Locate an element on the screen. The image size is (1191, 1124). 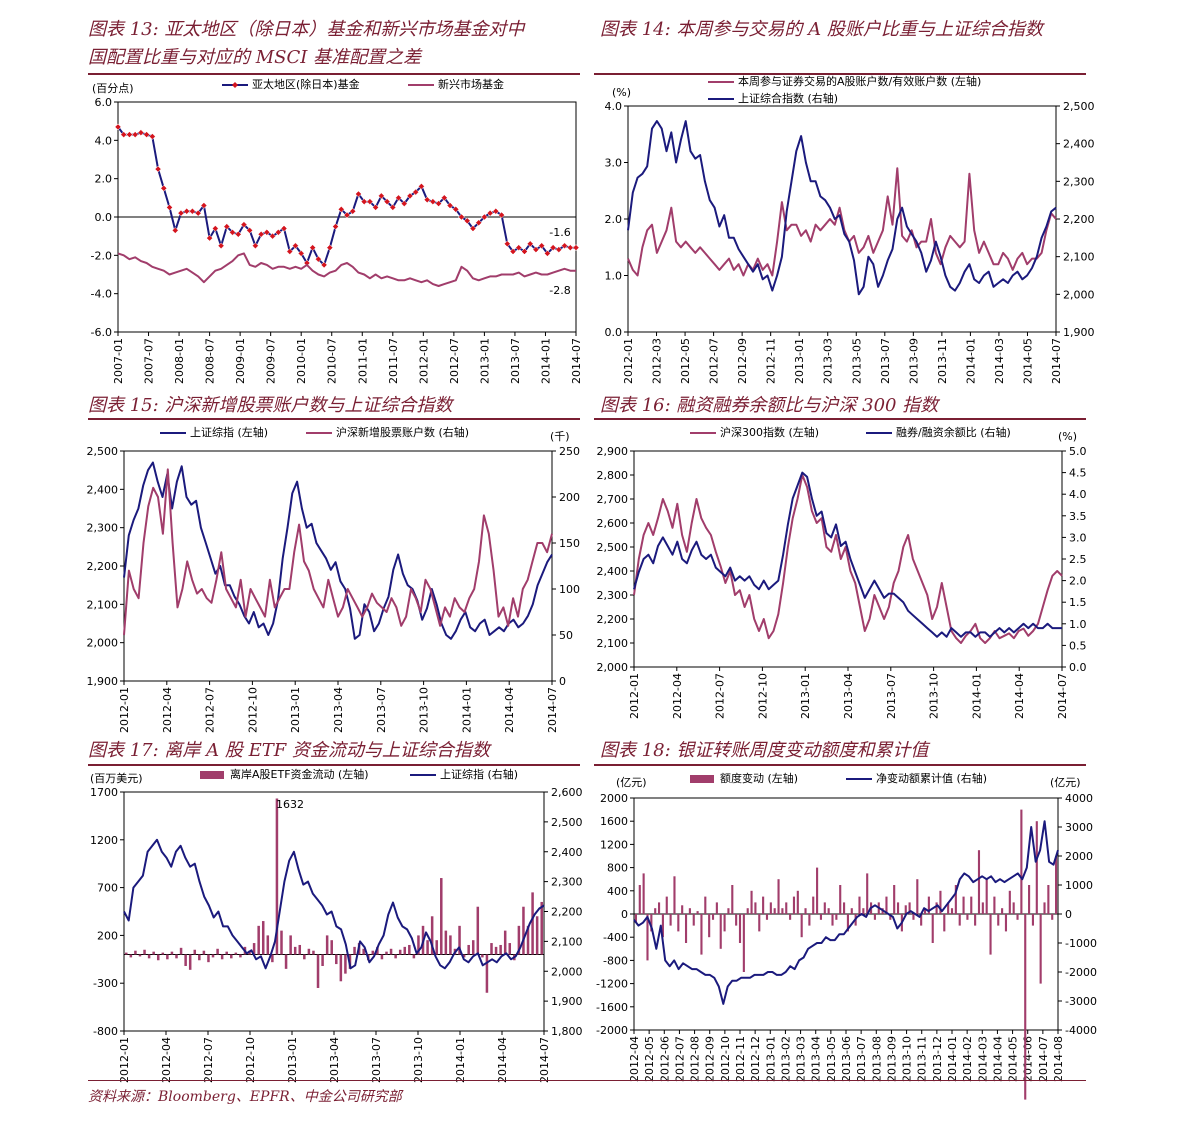
chart18-ytick-label: -1200 is located at coordinates (612, 984).